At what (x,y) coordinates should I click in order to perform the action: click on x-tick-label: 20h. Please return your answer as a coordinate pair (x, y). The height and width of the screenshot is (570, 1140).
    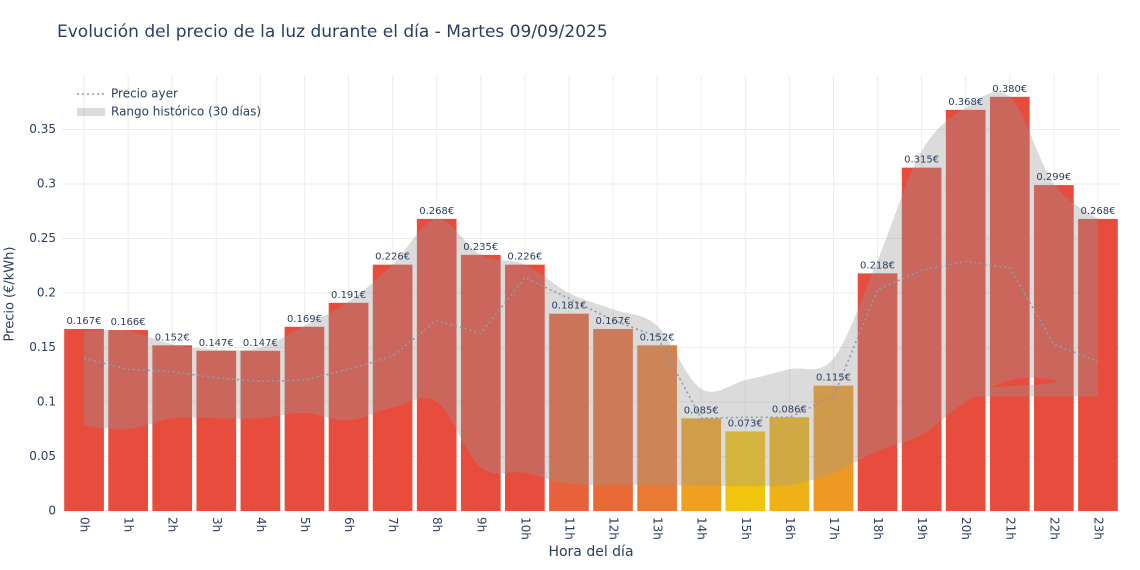
    Looking at the image, I should click on (966, 528).